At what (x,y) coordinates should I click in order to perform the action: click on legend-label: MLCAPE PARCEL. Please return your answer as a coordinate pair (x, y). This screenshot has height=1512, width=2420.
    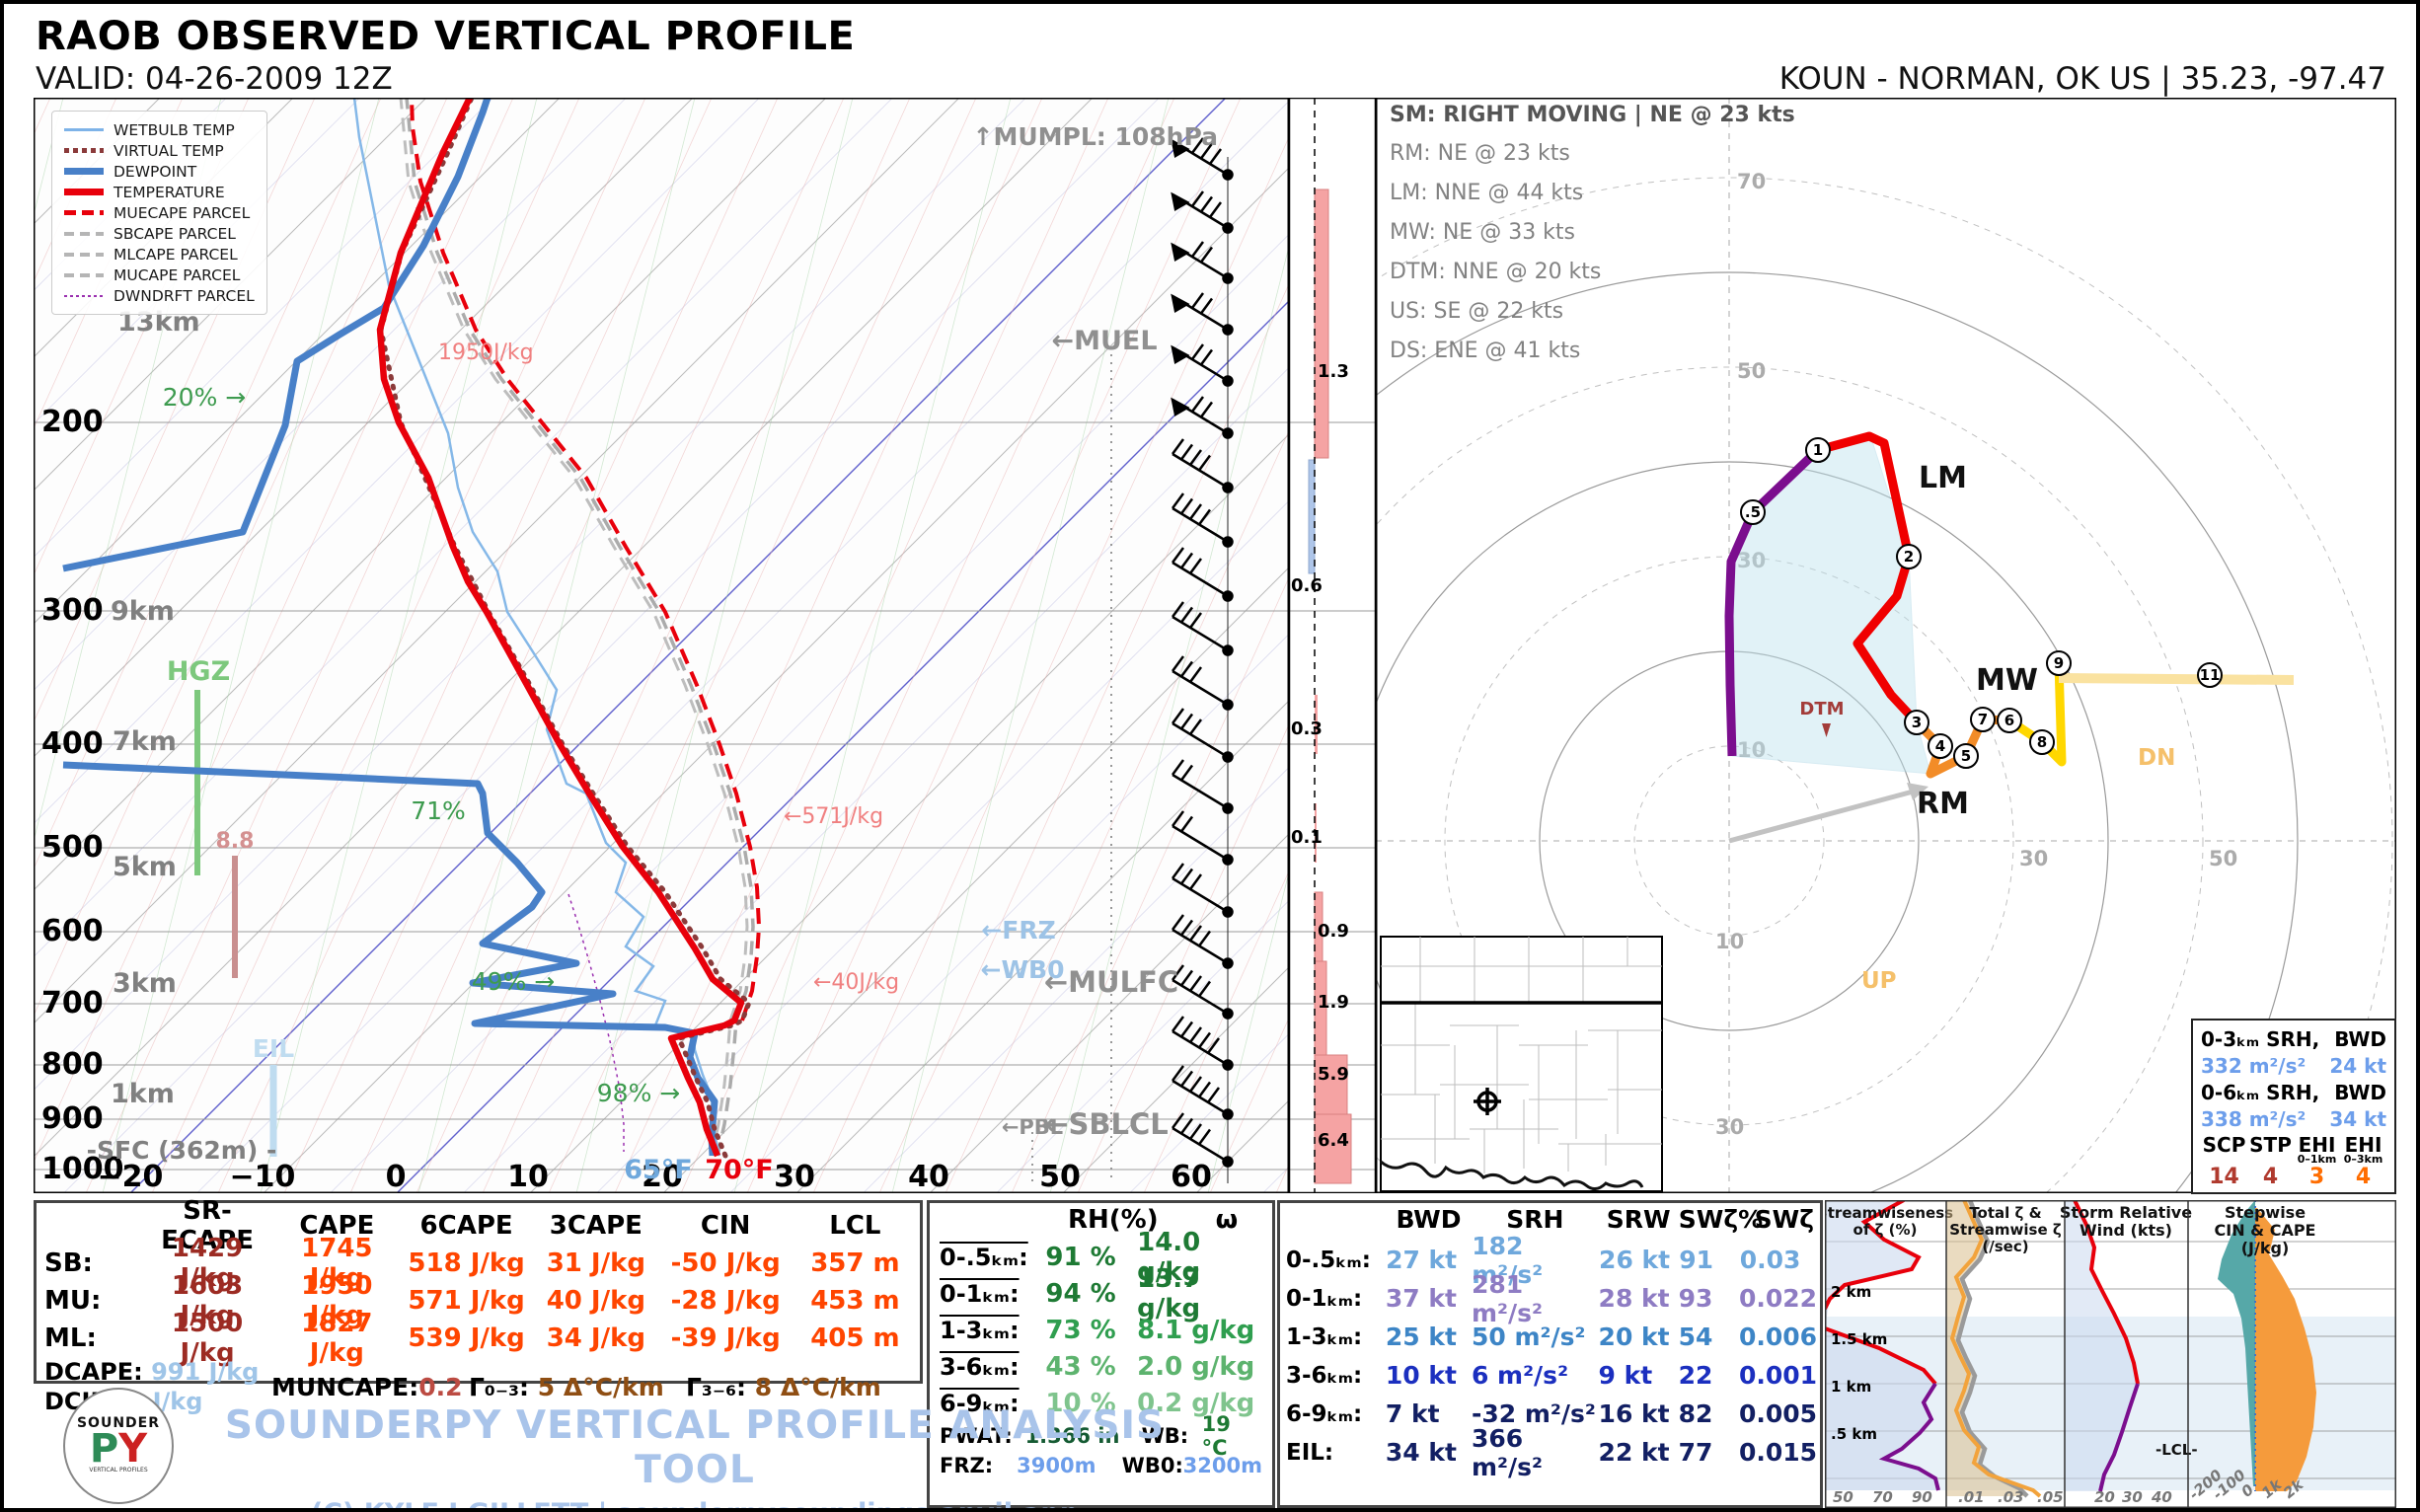
    Looking at the image, I should click on (175, 255).